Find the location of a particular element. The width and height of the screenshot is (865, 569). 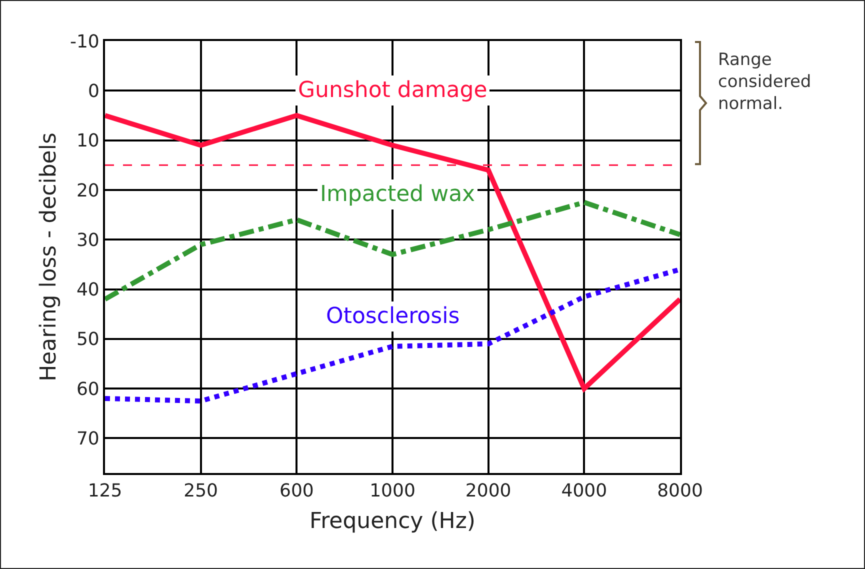

series-label: Gunshot damage is located at coordinates (393, 90).